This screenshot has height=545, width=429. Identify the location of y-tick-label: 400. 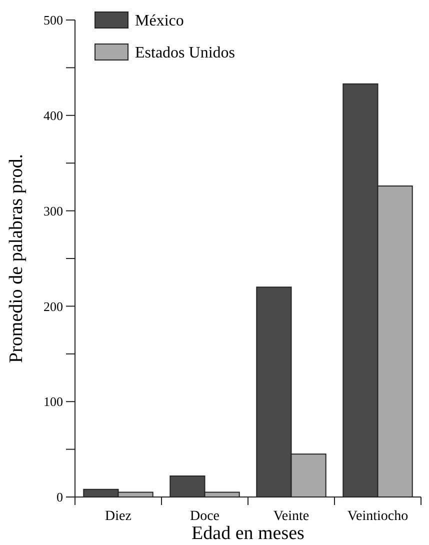
(53, 115).